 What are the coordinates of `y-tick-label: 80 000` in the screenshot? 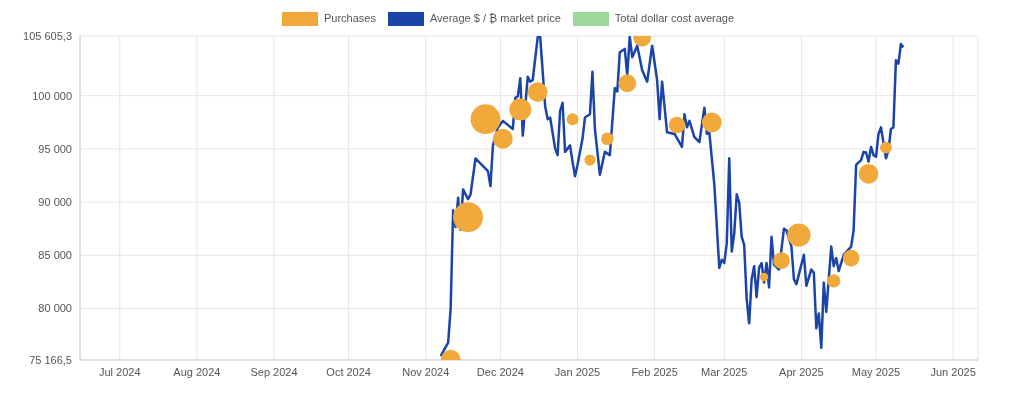 It's located at (55, 308).